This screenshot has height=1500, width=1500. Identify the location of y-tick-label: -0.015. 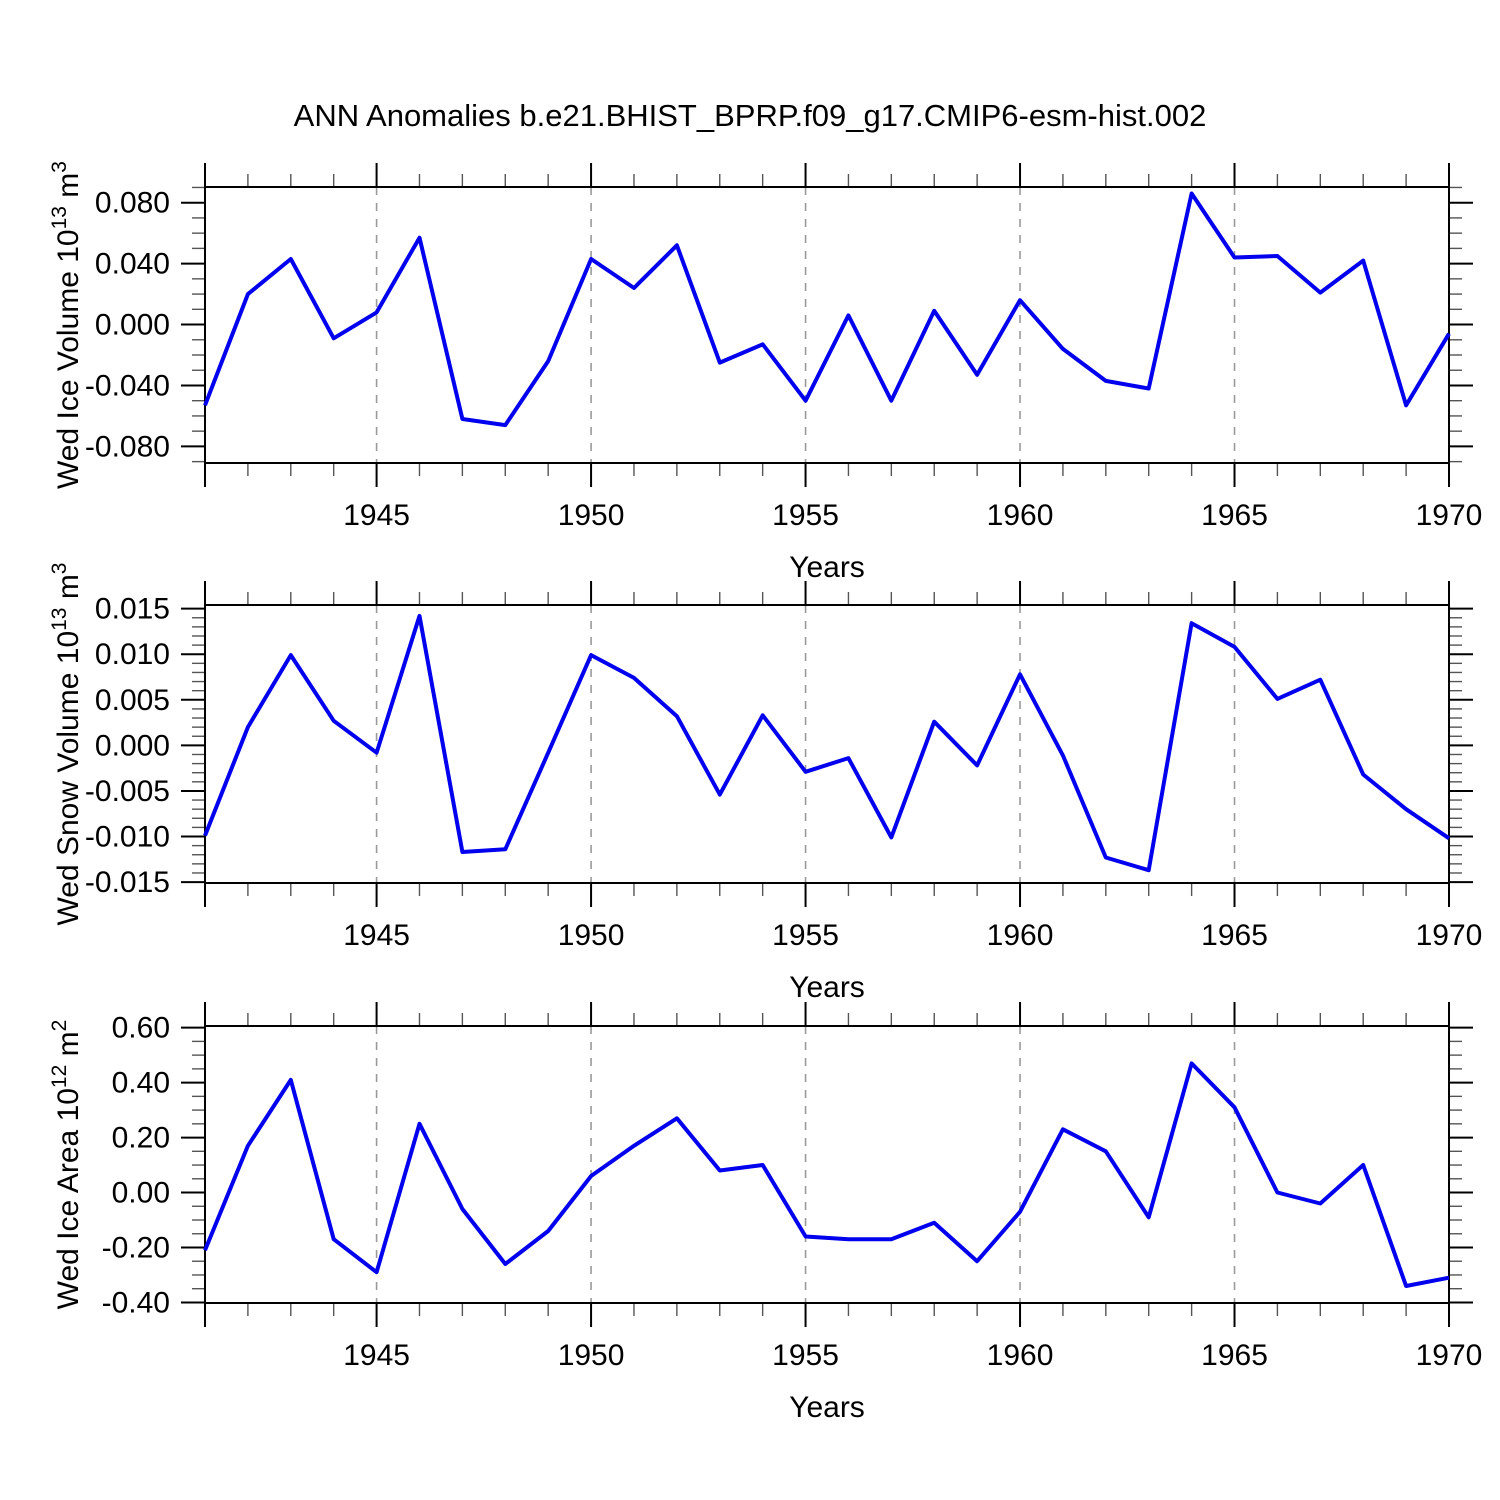
(127, 882).